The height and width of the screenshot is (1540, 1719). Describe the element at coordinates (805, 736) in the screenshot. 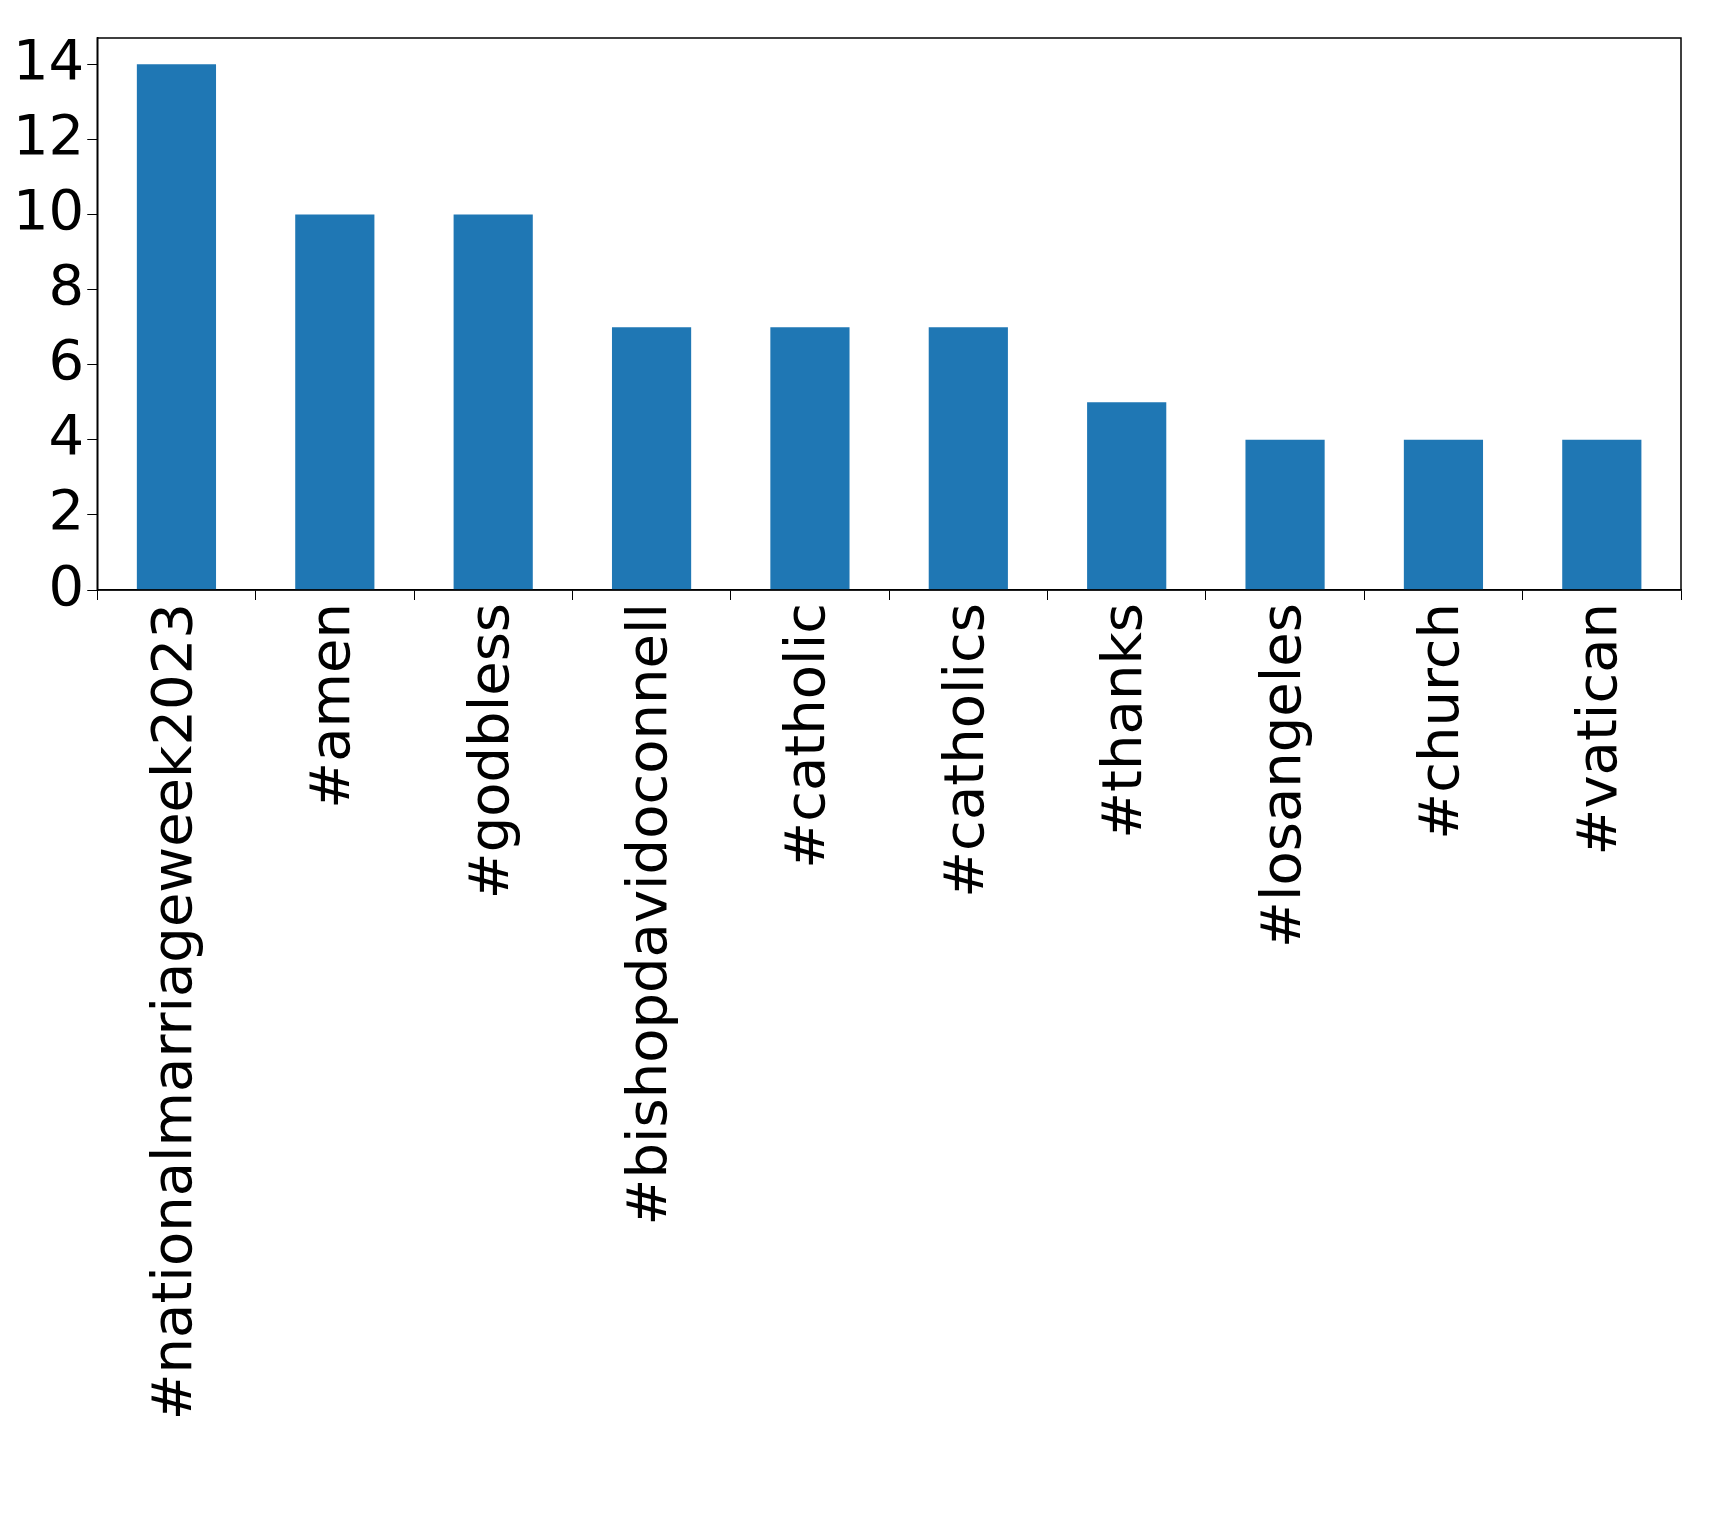

I see `x-tick-label: #catholic` at that location.